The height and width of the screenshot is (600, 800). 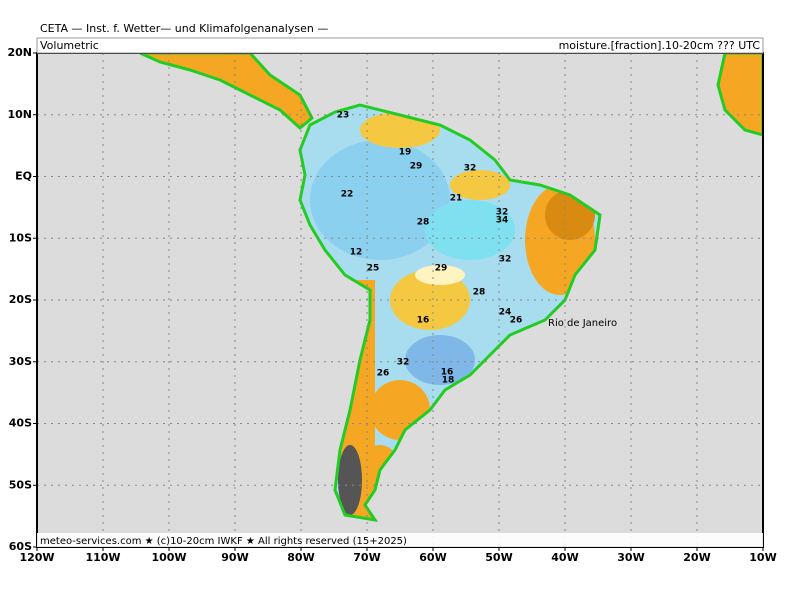 What do you see at coordinates (343, 116) in the screenshot?
I see `contour-label: 23` at bounding box center [343, 116].